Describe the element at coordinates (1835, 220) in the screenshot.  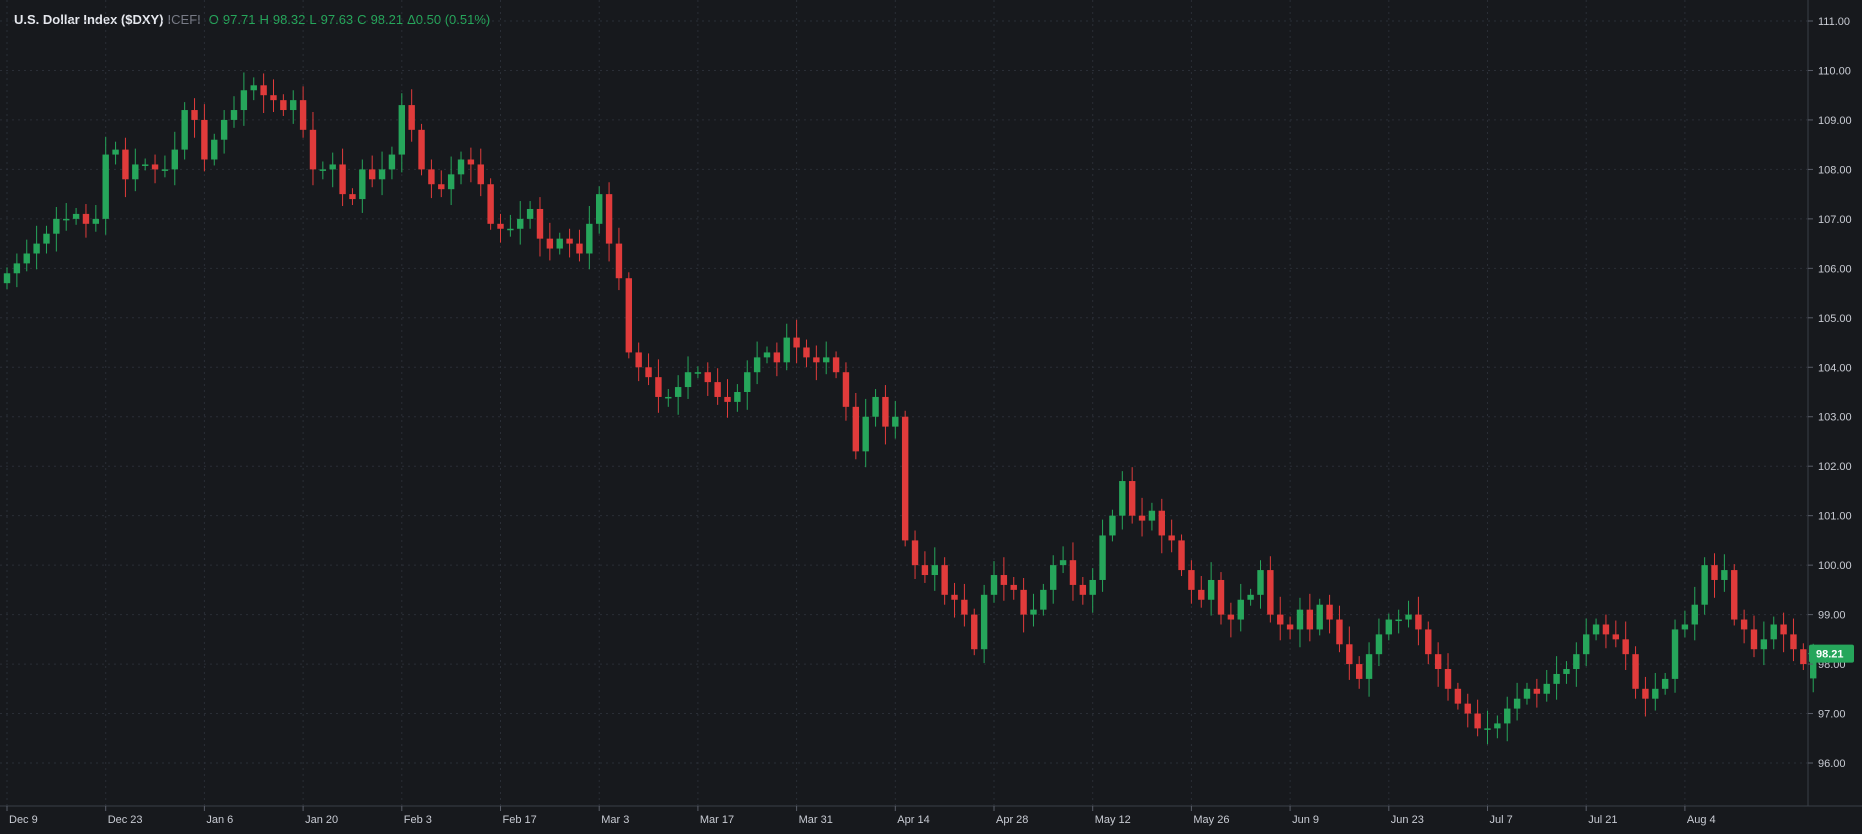
I see `price-tick-label: 107.00` at that location.